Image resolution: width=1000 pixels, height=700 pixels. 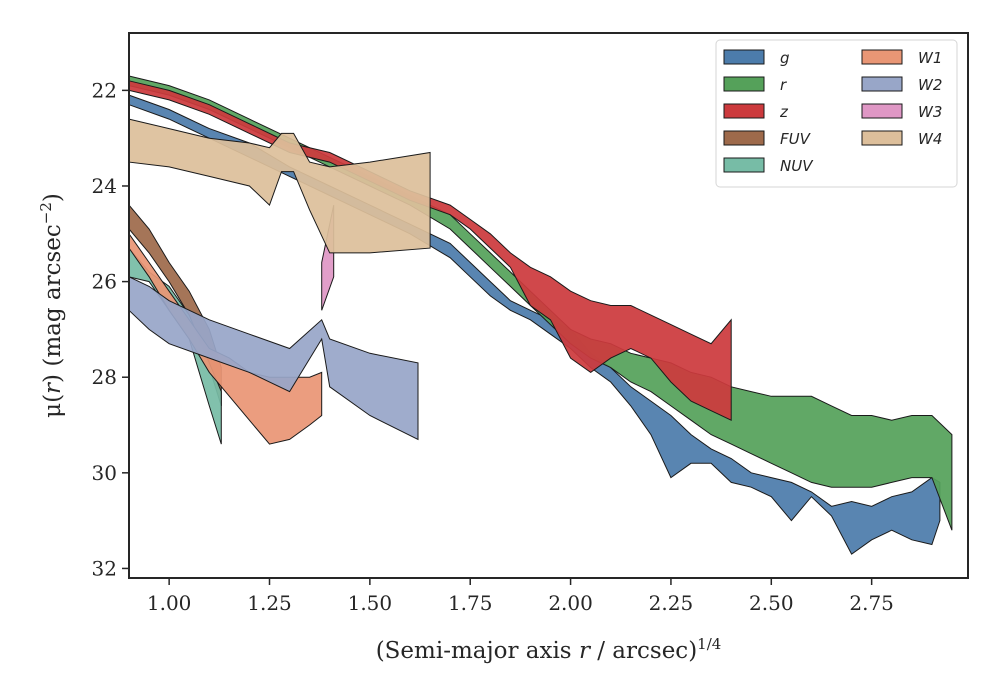 I want to click on legend-swatch-r, so click(x=744, y=84).